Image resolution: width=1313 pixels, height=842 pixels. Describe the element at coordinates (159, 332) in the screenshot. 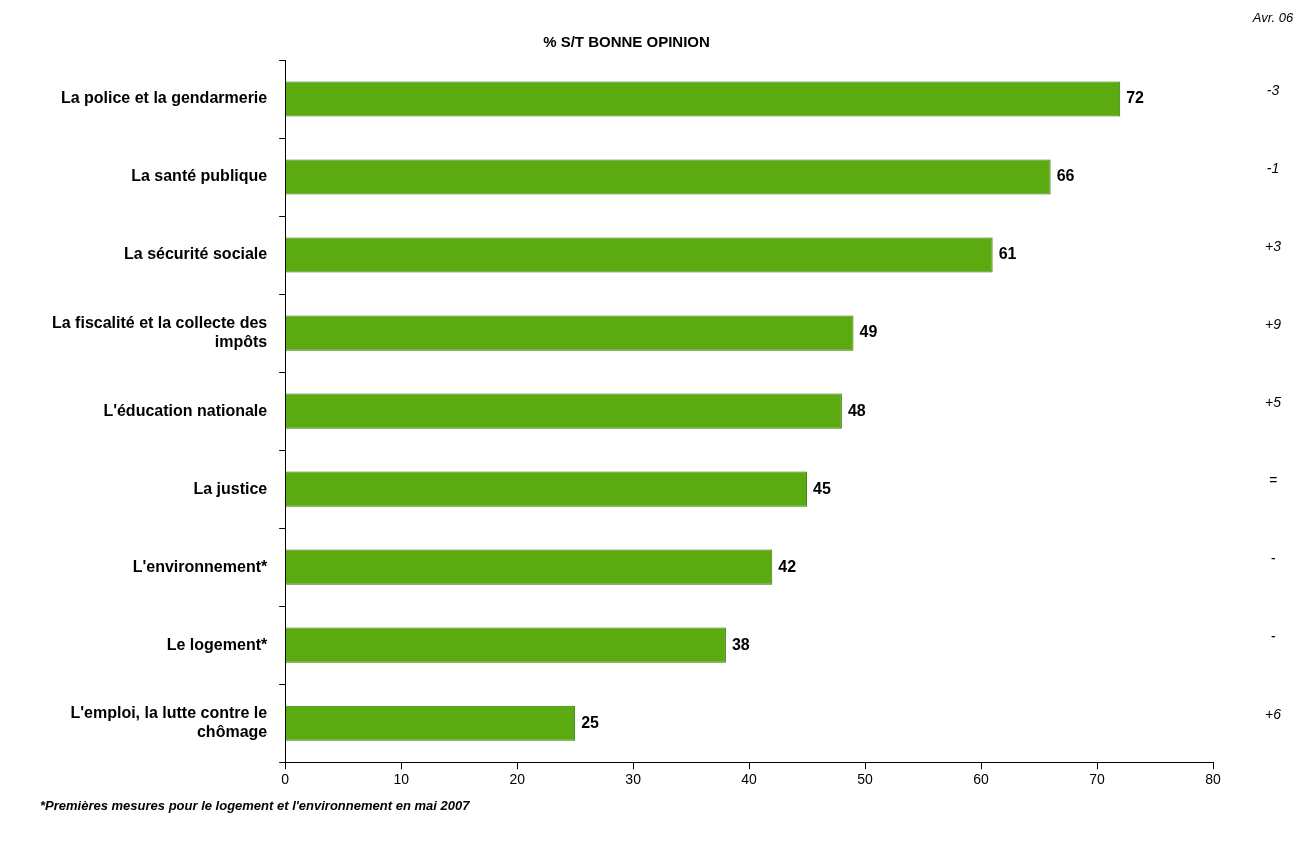

I see `y-tick-label: La fiscalité et la collecte des impôts` at that location.